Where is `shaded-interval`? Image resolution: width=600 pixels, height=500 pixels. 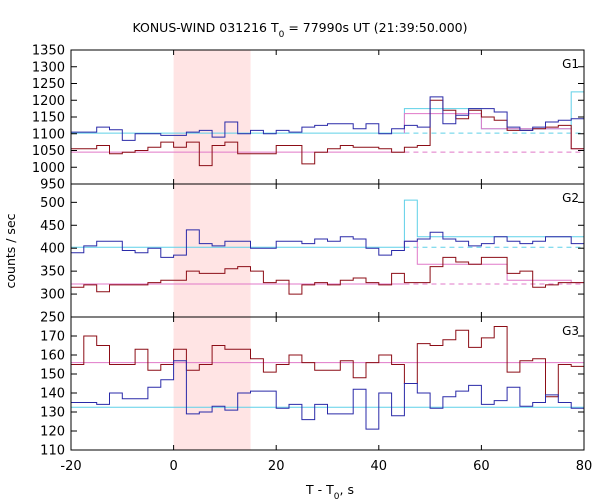 shaded-interval is located at coordinates (212, 250).